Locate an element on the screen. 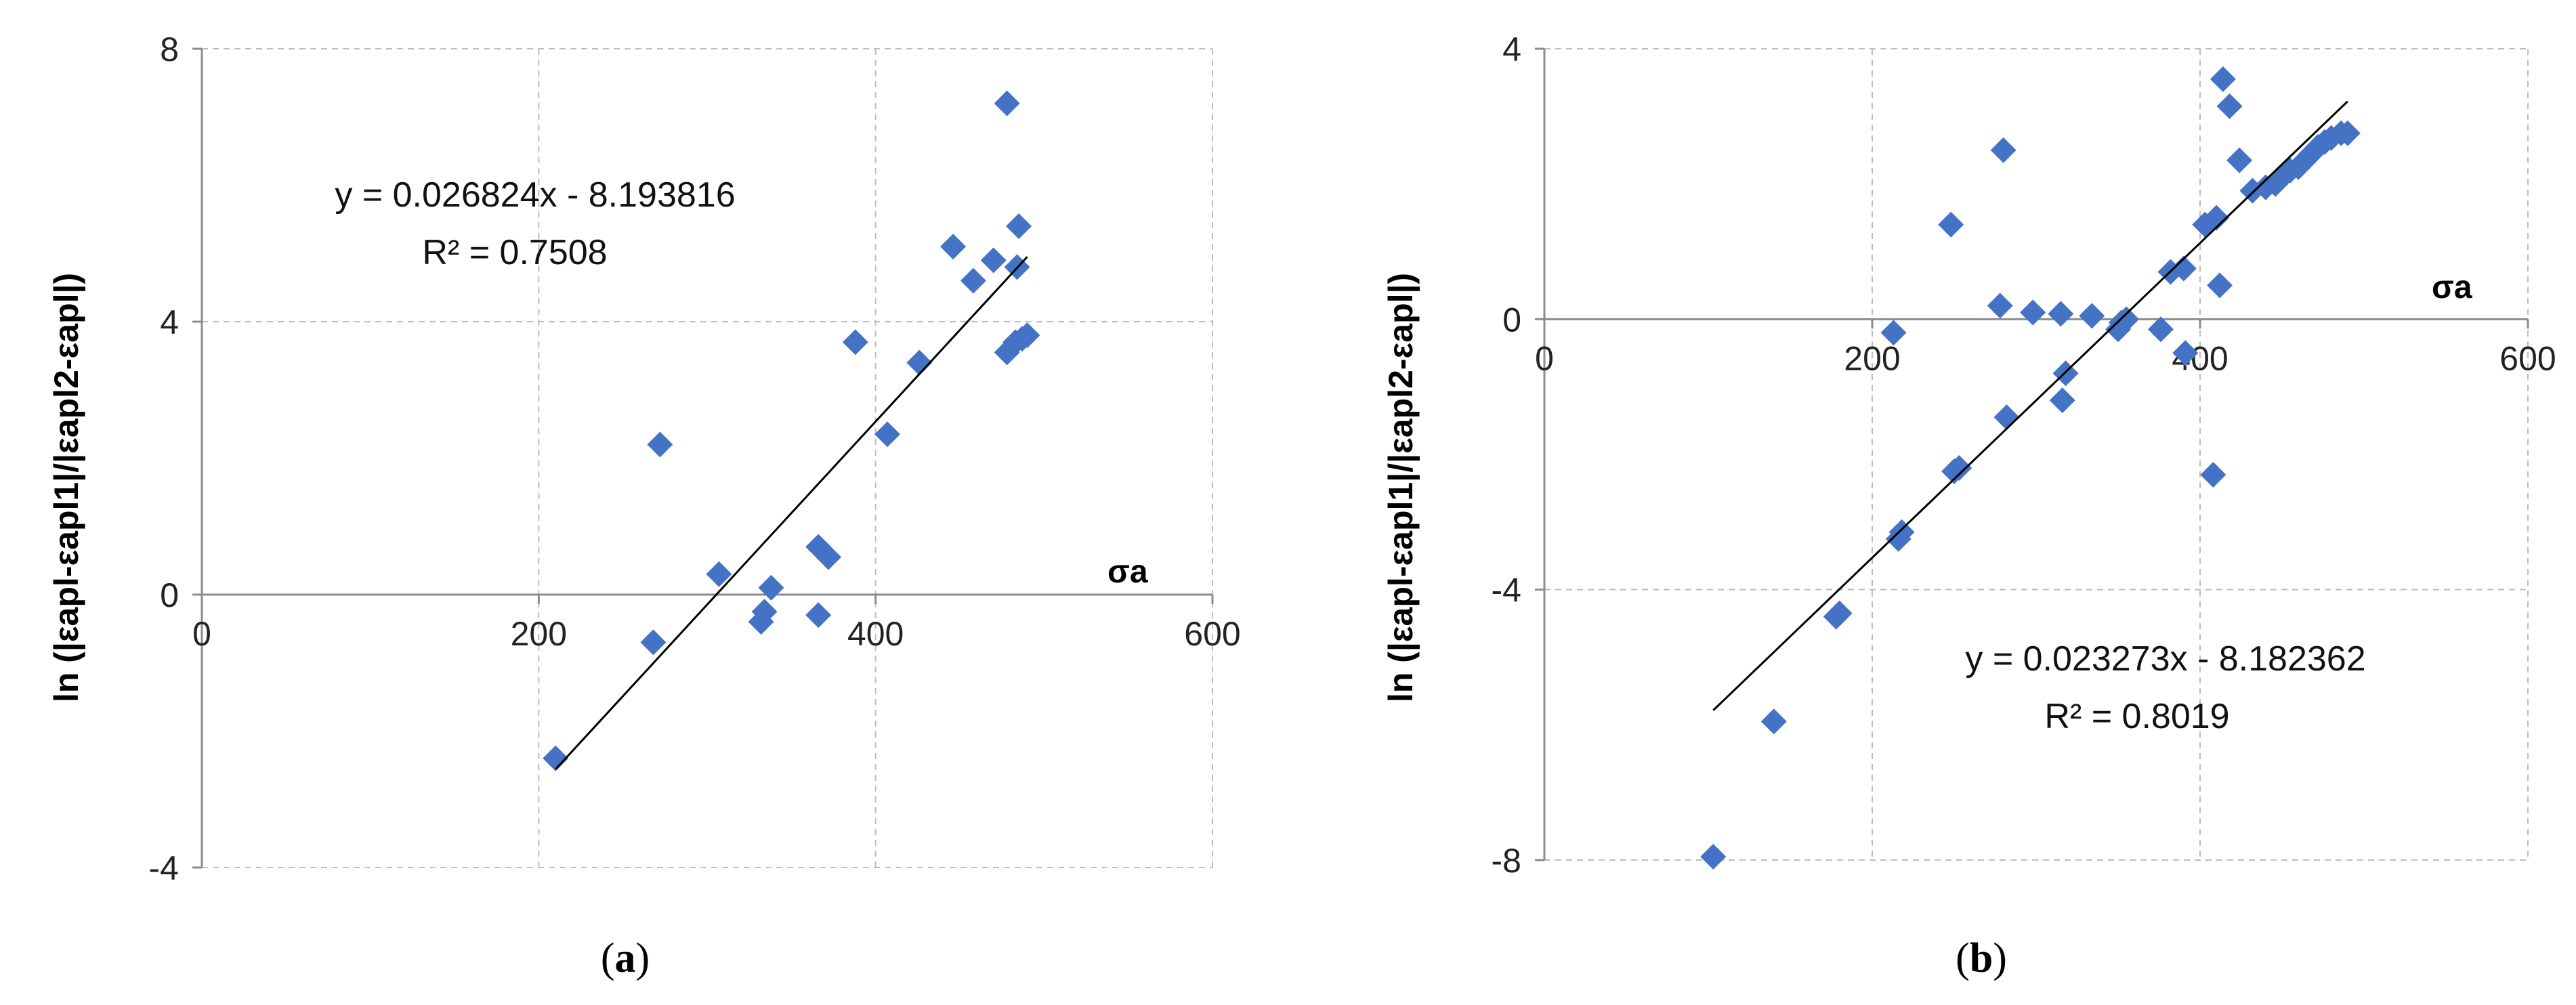  chart-a-trendline is located at coordinates (792, 513).